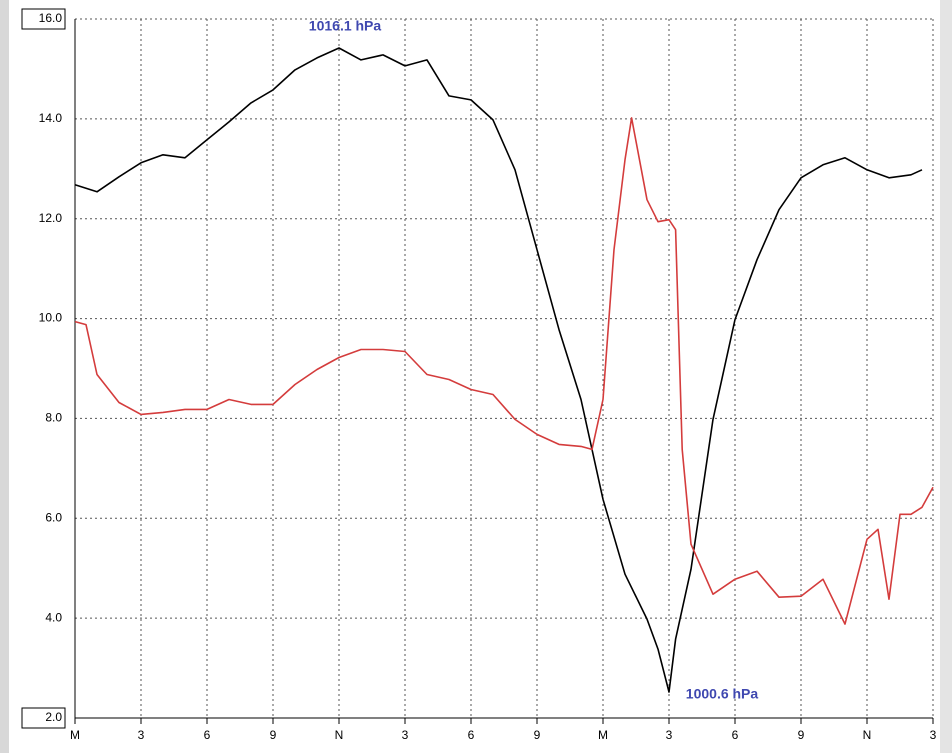  Describe the element at coordinates (51, 118) in the screenshot. I see `y-tick-label: 14.0` at that location.